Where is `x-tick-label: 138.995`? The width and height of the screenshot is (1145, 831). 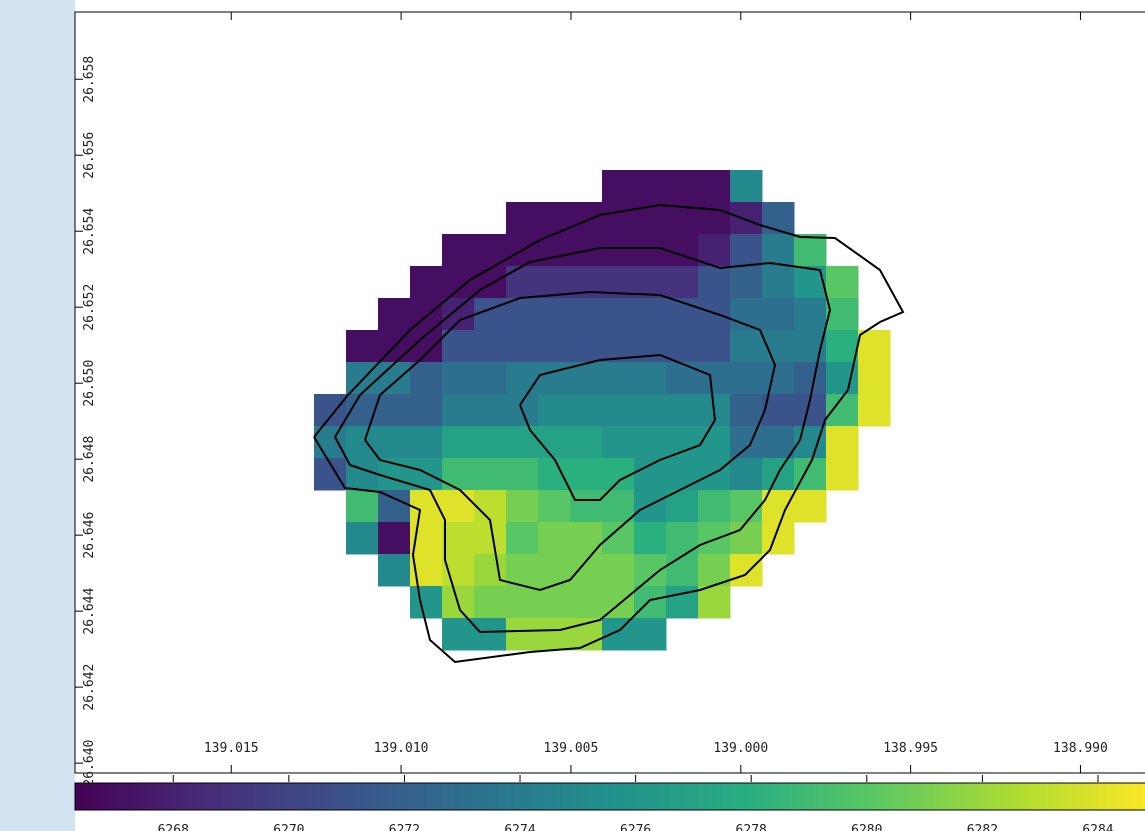 x-tick-label: 138.995 is located at coordinates (910, 748).